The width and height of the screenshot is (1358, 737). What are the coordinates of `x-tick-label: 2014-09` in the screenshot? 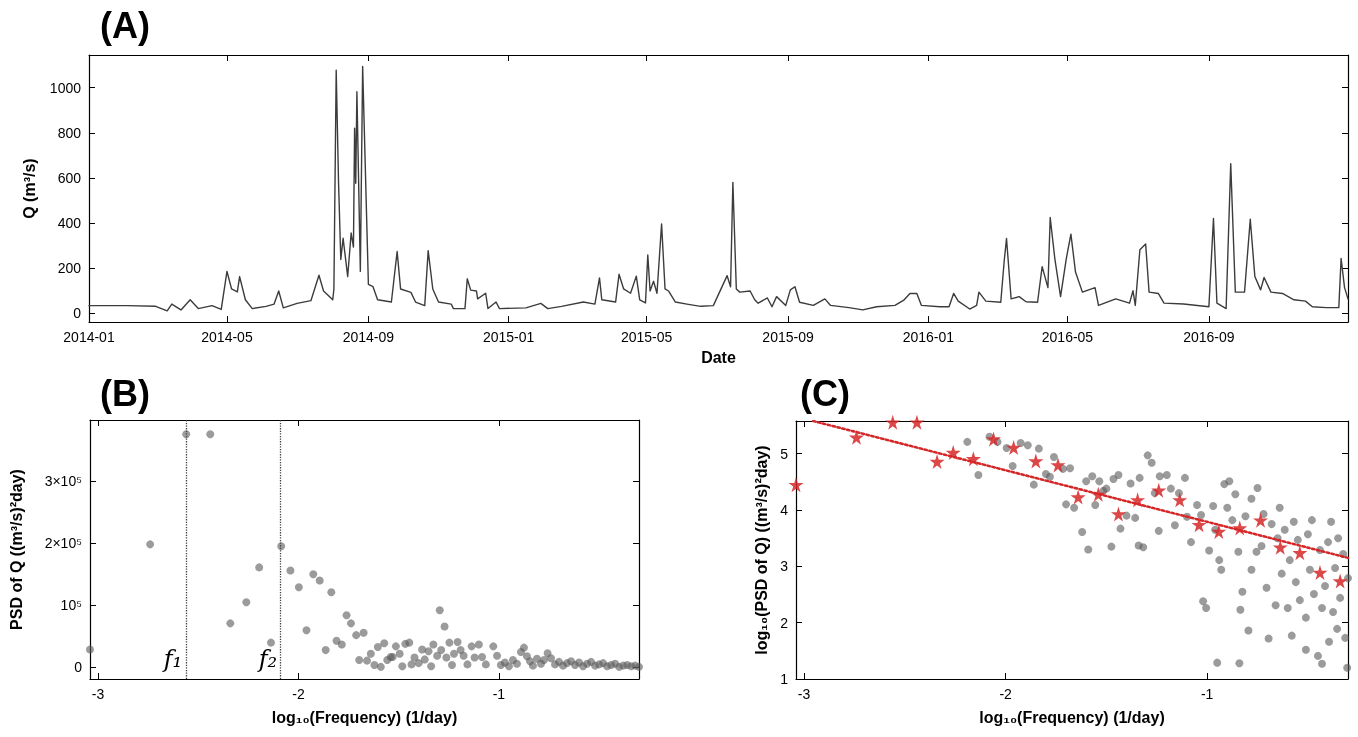 It's located at (368, 337).